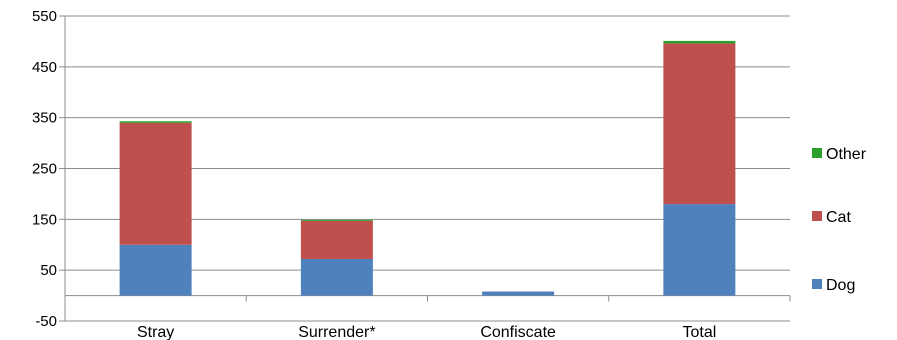  What do you see at coordinates (817, 216) in the screenshot?
I see `legend-swatch-cat` at bounding box center [817, 216].